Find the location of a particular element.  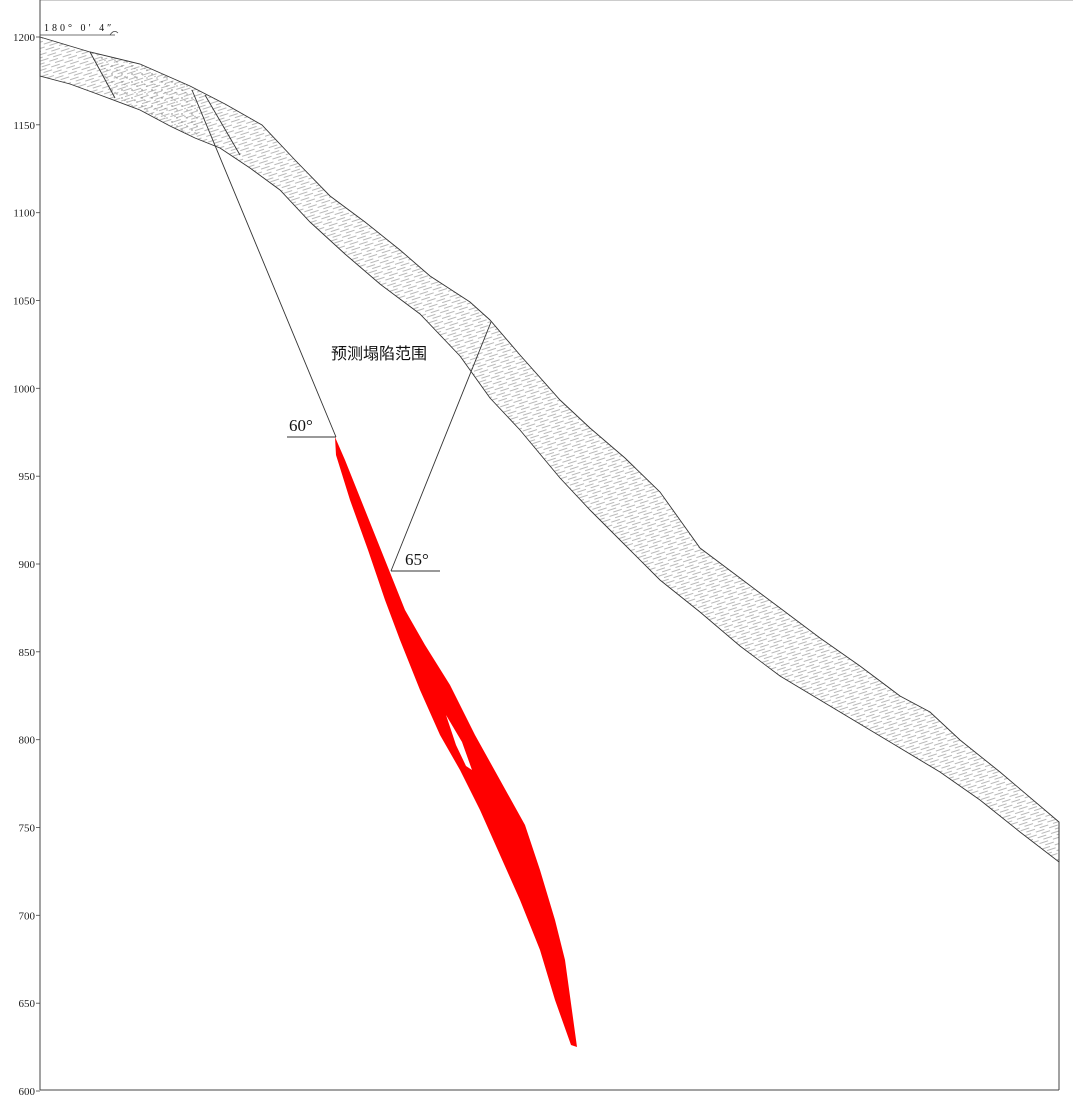

bearing-label: 180° 0′ 4″ is located at coordinates (79, 28).